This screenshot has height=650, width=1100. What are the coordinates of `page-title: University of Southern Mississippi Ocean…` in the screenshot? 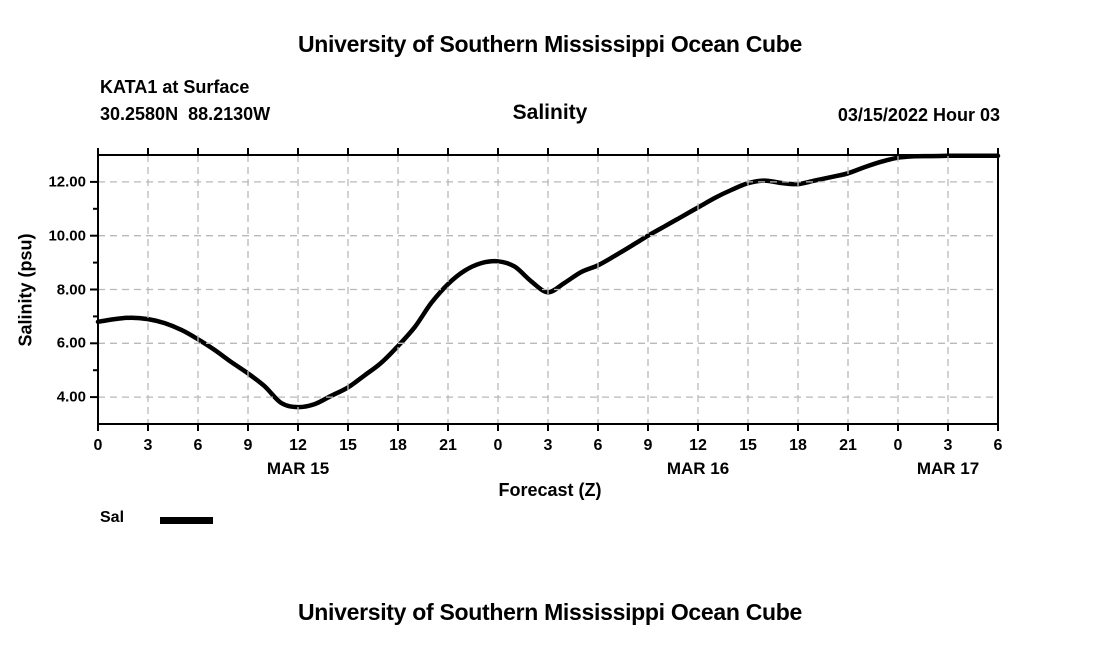 It's located at (550, 44).